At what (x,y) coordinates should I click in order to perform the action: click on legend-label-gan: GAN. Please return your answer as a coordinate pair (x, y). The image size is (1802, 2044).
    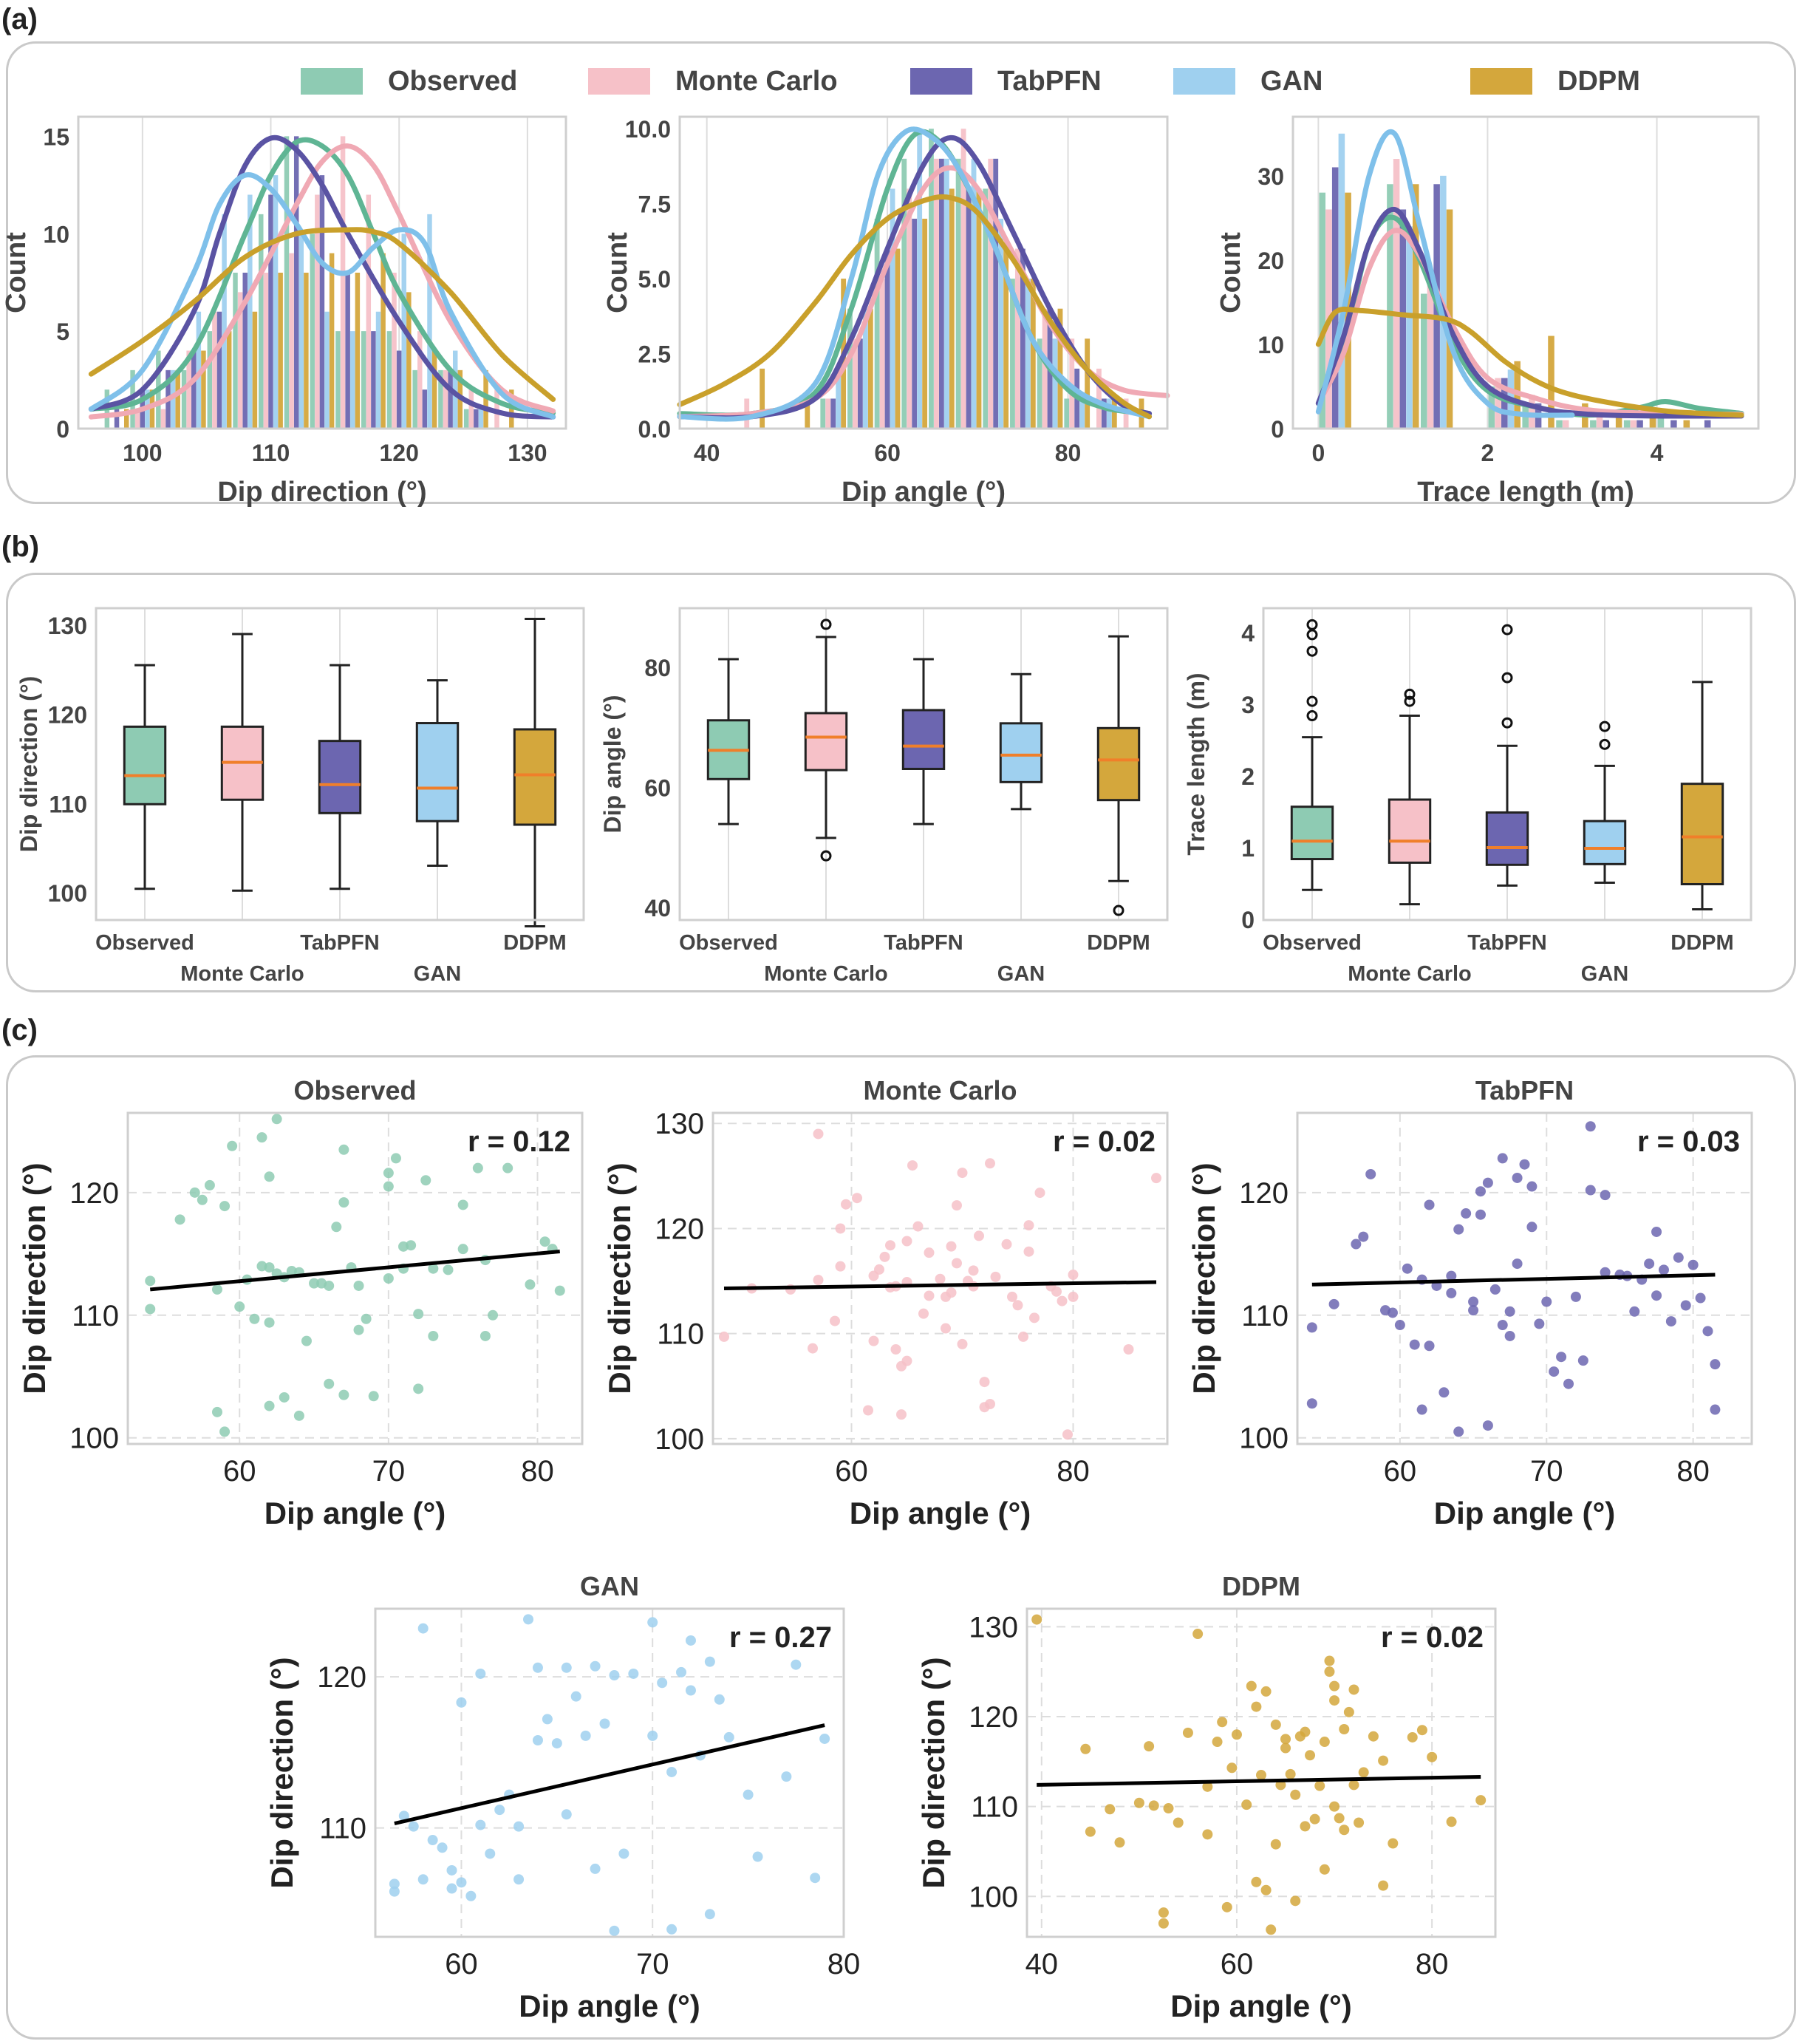
    Looking at the image, I should click on (1291, 81).